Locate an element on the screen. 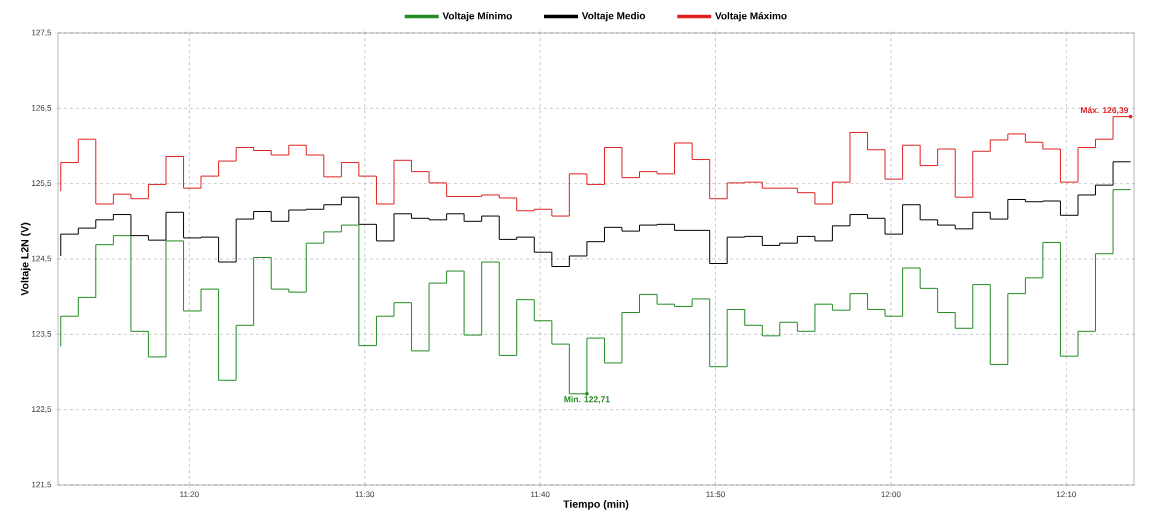 The image size is (1159, 518). y-tick-label: 127,5 is located at coordinates (42, 33).